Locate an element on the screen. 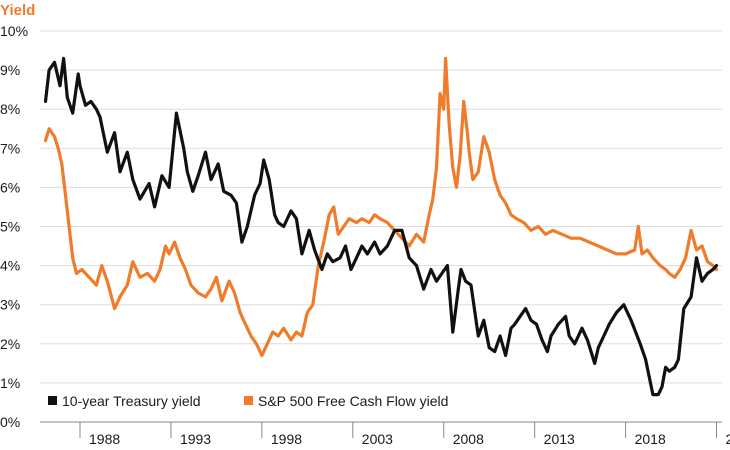 The height and width of the screenshot is (450, 730). x-tick-label: 1988 is located at coordinates (104, 439).